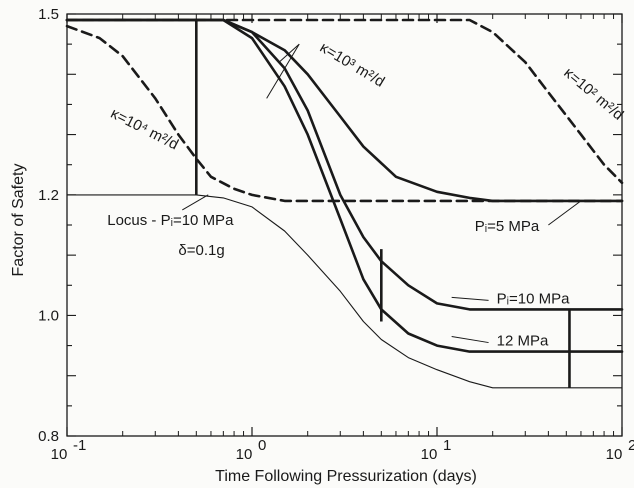 The image size is (634, 488). I want to click on x-tick-exponent: 2, so click(631, 445).